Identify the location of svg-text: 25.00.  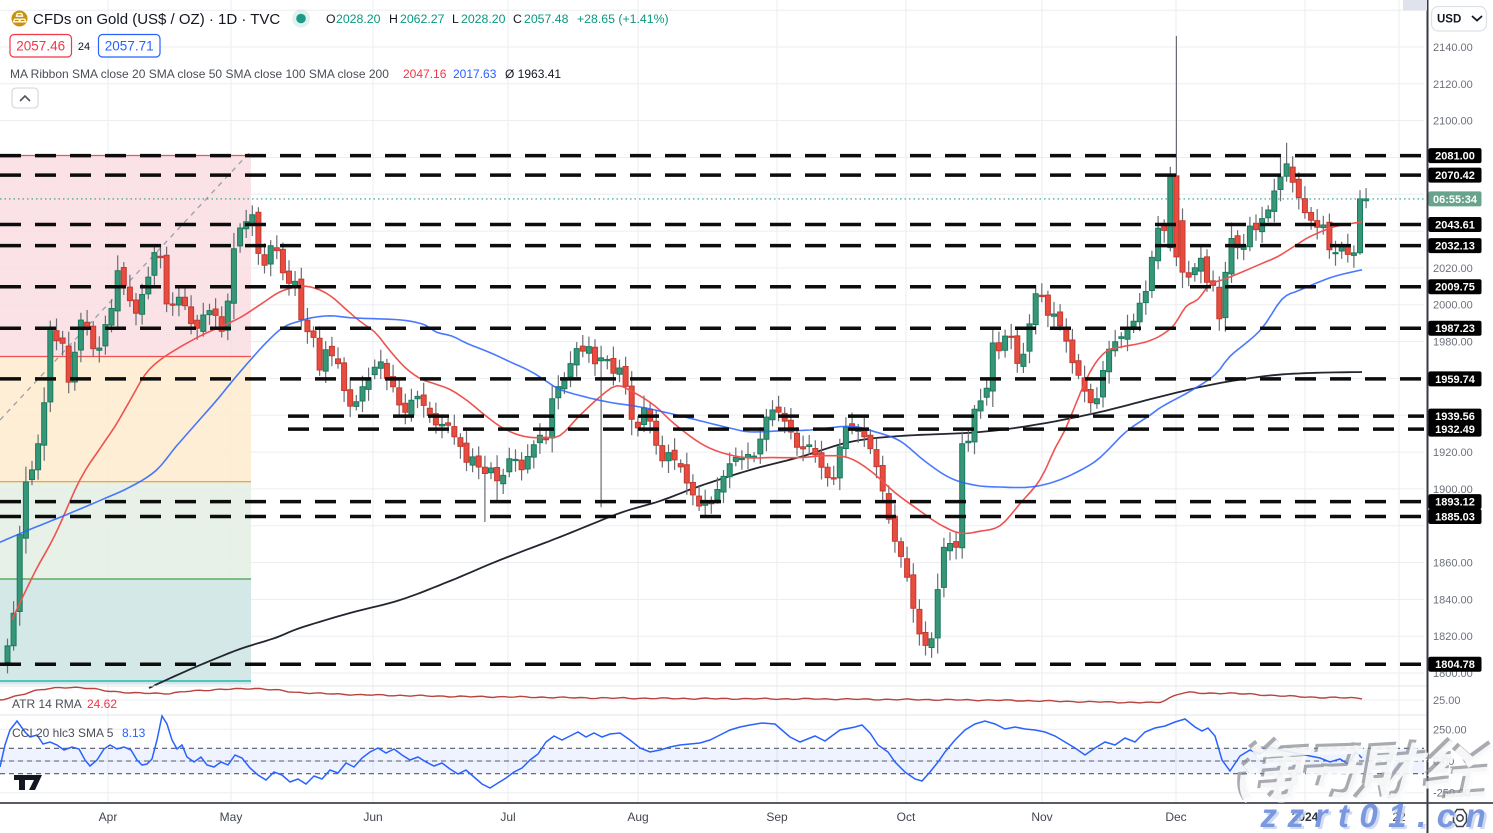
(1447, 701).